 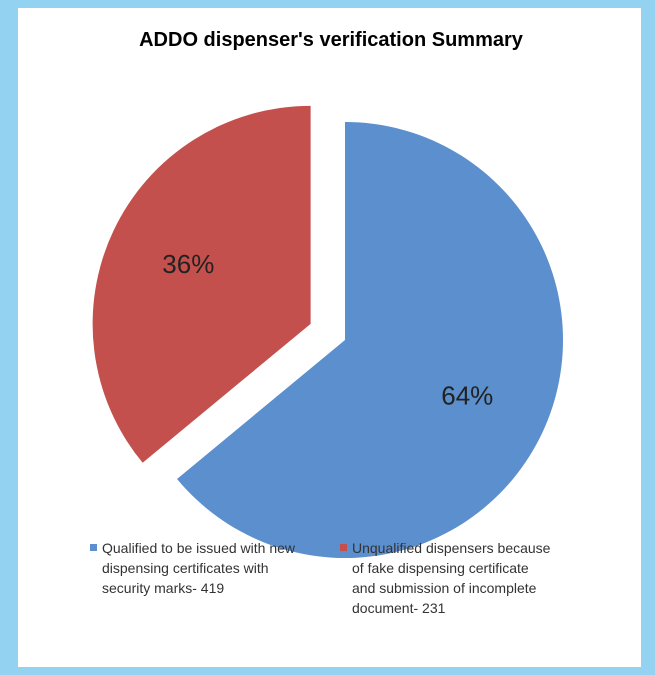 I want to click on data-label: 64%, so click(x=467, y=395).